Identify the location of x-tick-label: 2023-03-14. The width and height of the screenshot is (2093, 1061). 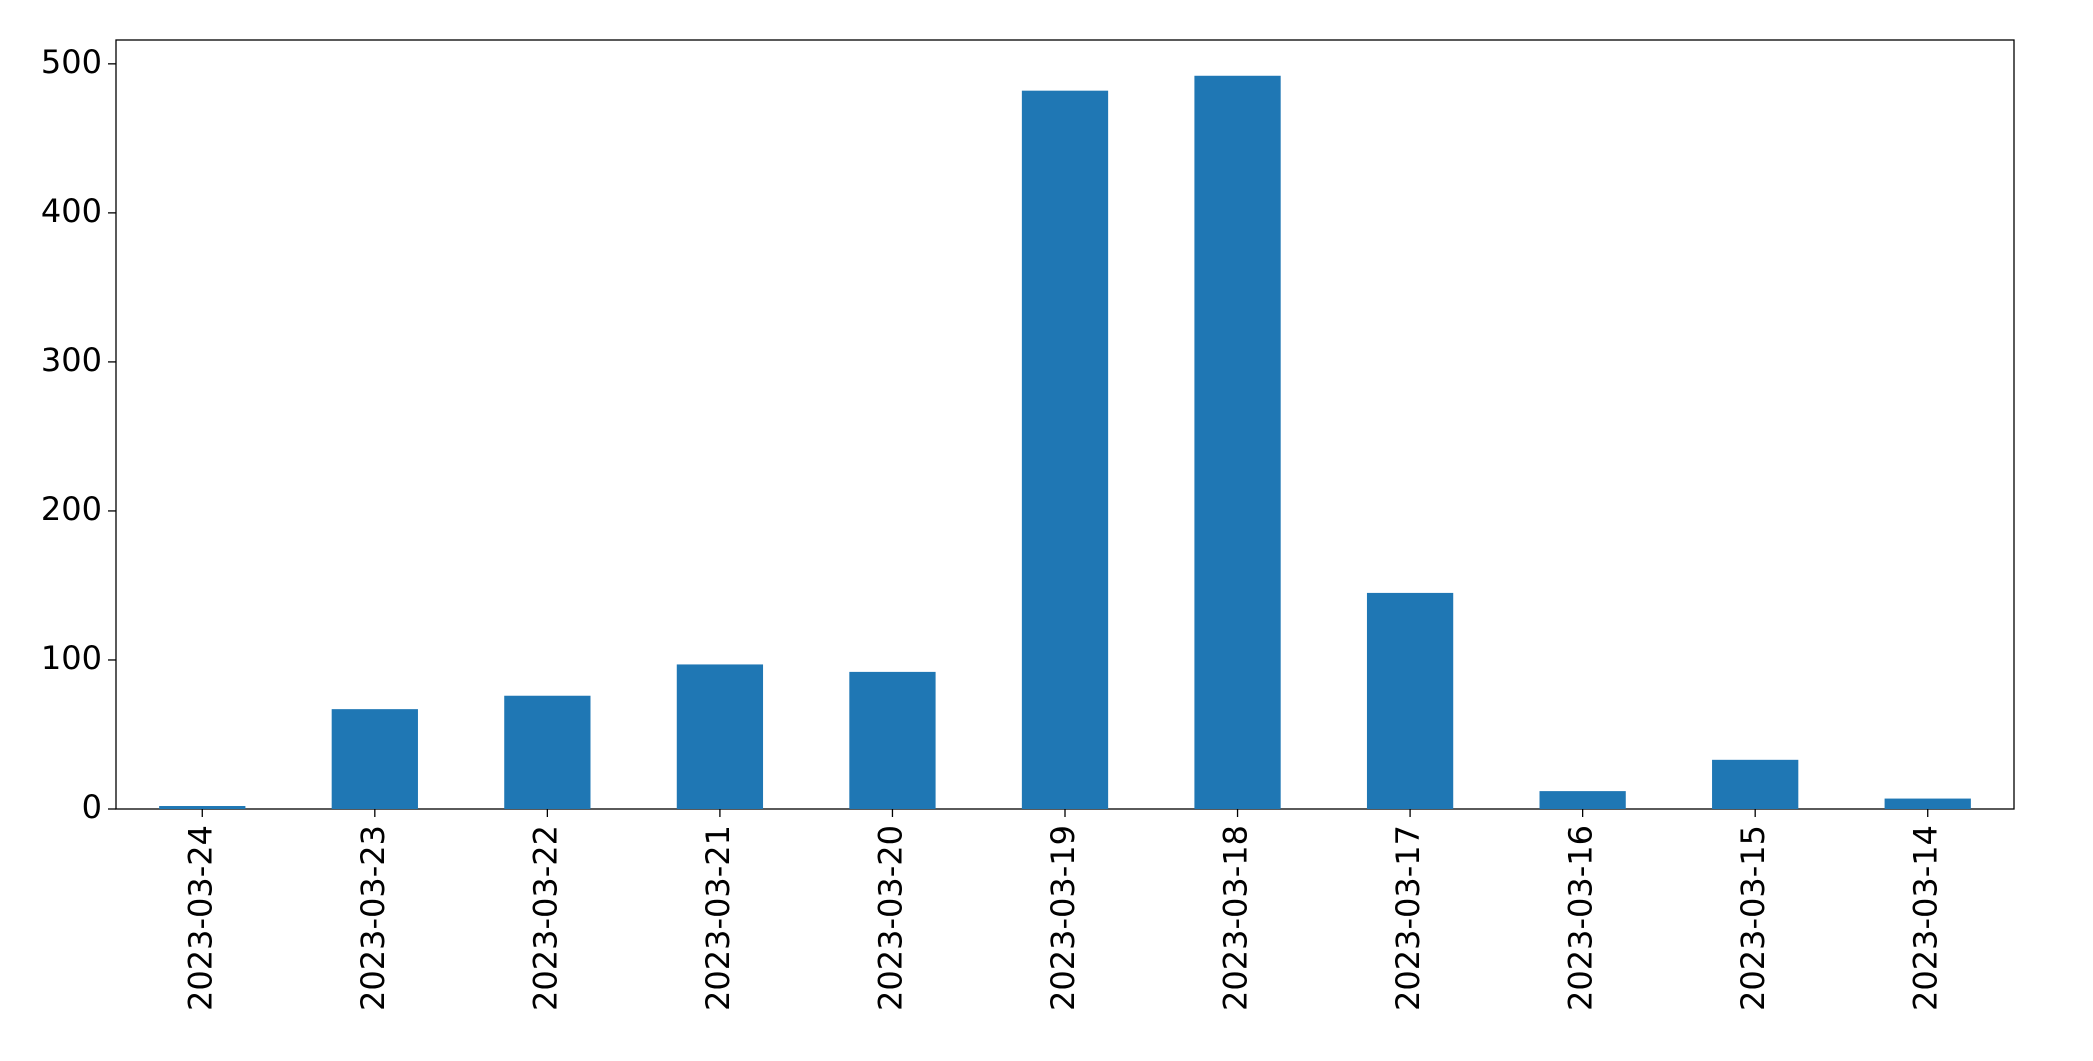
(1926, 918).